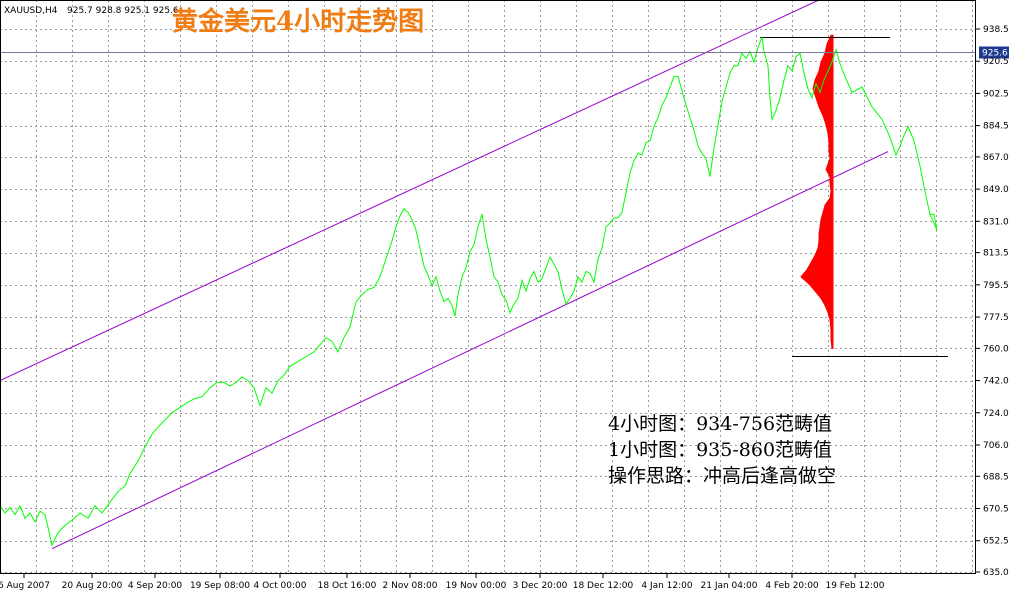 The width and height of the screenshot is (1020, 595). What do you see at coordinates (31, 11) in the screenshot?
I see `chart-symbol: XAUUSD,H4` at bounding box center [31, 11].